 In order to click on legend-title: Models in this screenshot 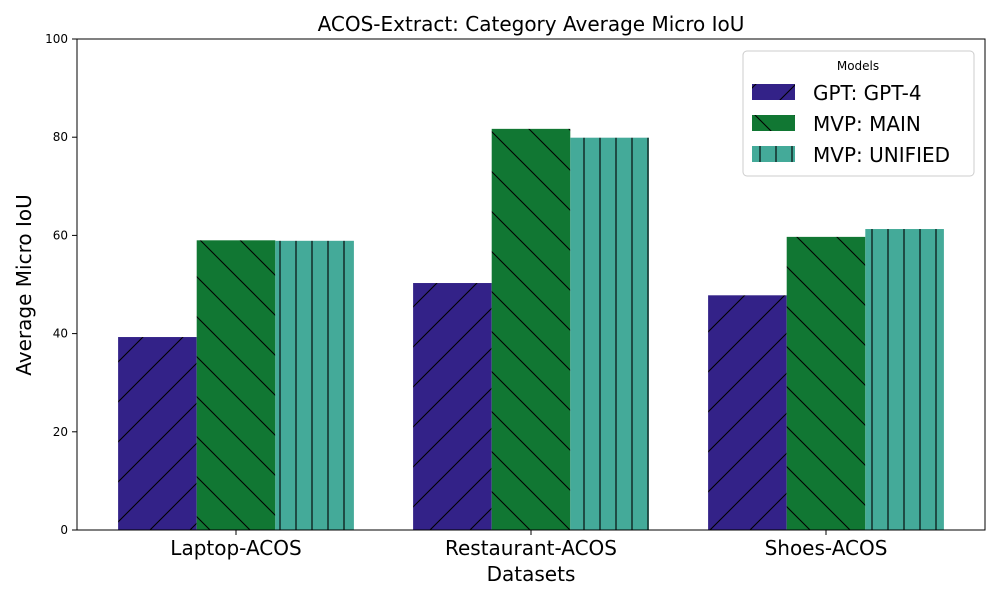, I will do `click(858, 66)`.